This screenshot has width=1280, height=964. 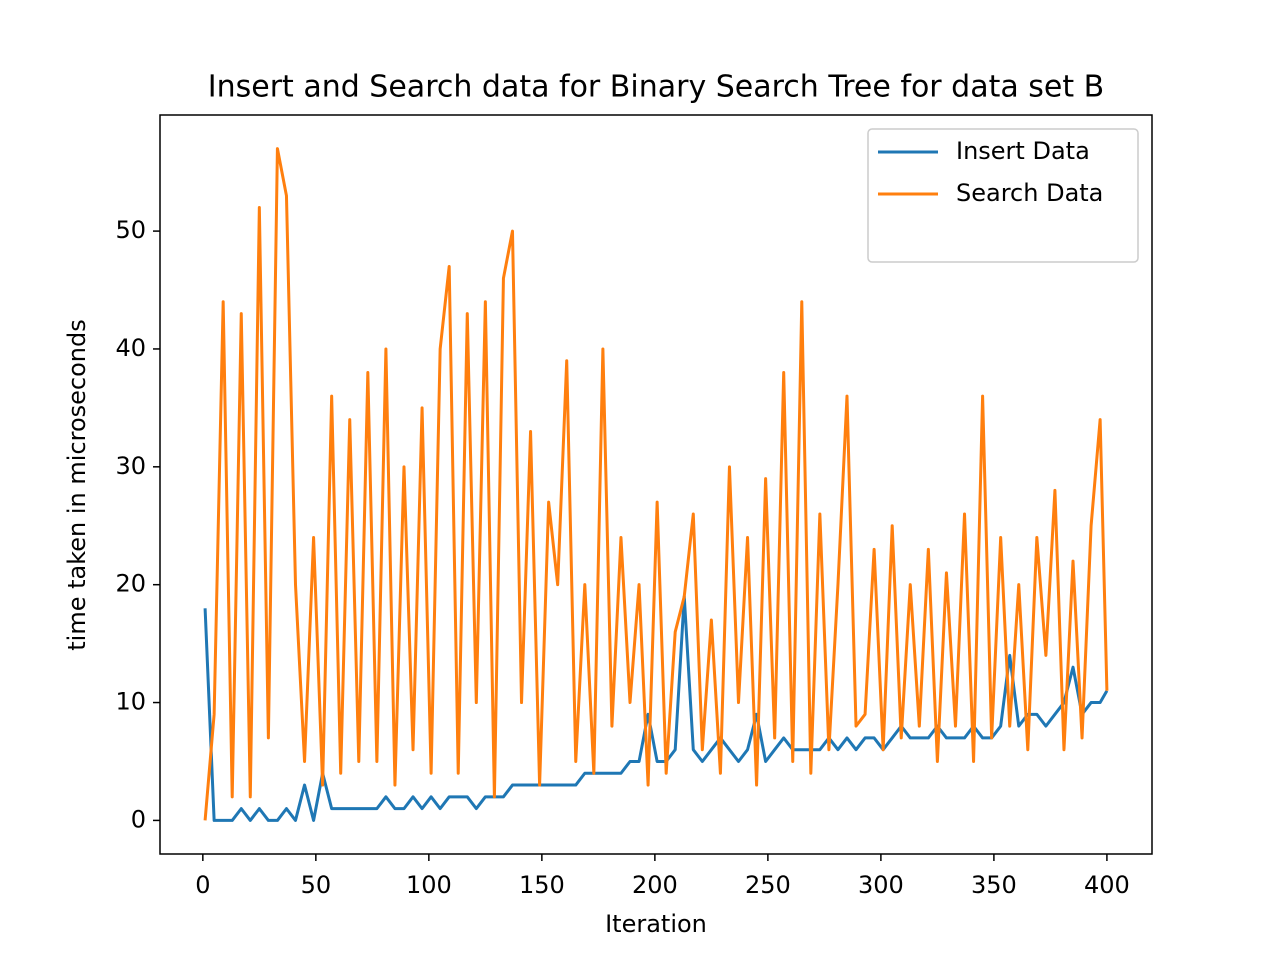 What do you see at coordinates (429, 885) in the screenshot?
I see `x-tick-label: 100` at bounding box center [429, 885].